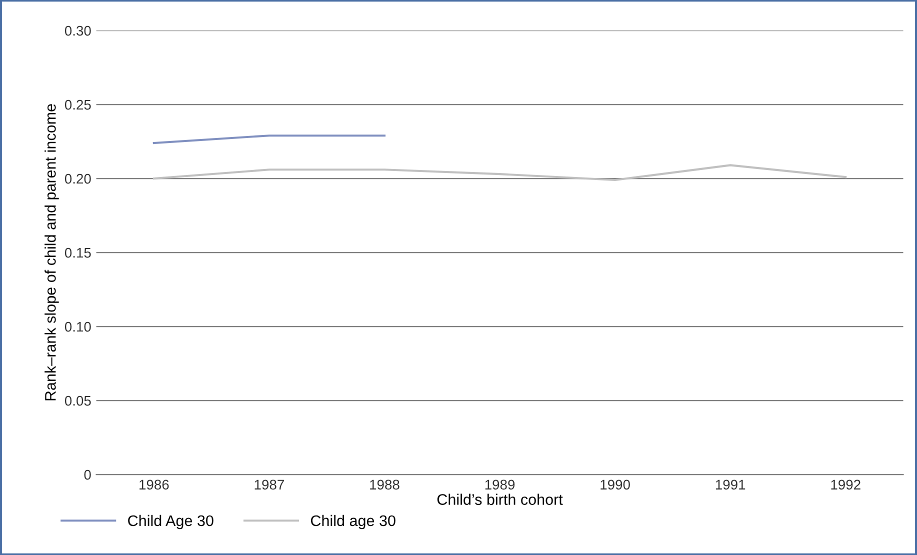 This screenshot has width=917, height=555. Describe the element at coordinates (731, 485) in the screenshot. I see `x-tick-label: 1991` at that location.